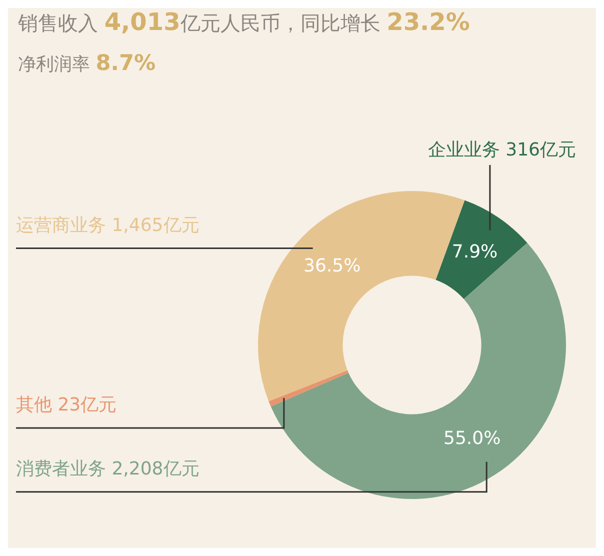  Describe the element at coordinates (108, 469) in the screenshot. I see `slice-label: 消费者业务 2,208亿元` at that location.